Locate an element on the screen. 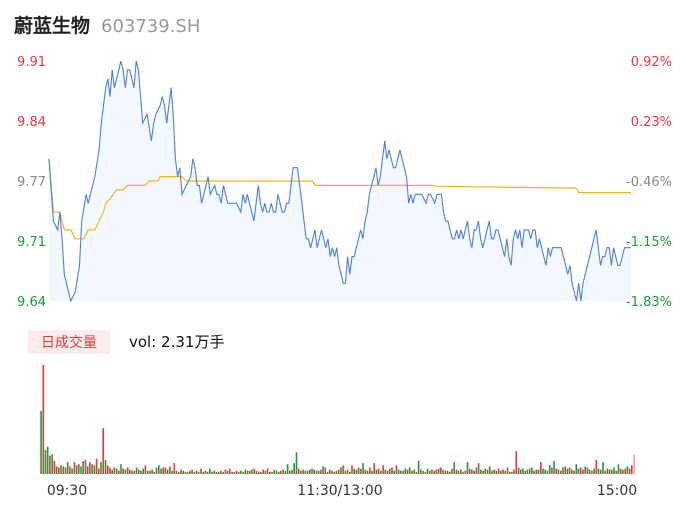 The image size is (686, 524). volume-tab is located at coordinates (69, 342).